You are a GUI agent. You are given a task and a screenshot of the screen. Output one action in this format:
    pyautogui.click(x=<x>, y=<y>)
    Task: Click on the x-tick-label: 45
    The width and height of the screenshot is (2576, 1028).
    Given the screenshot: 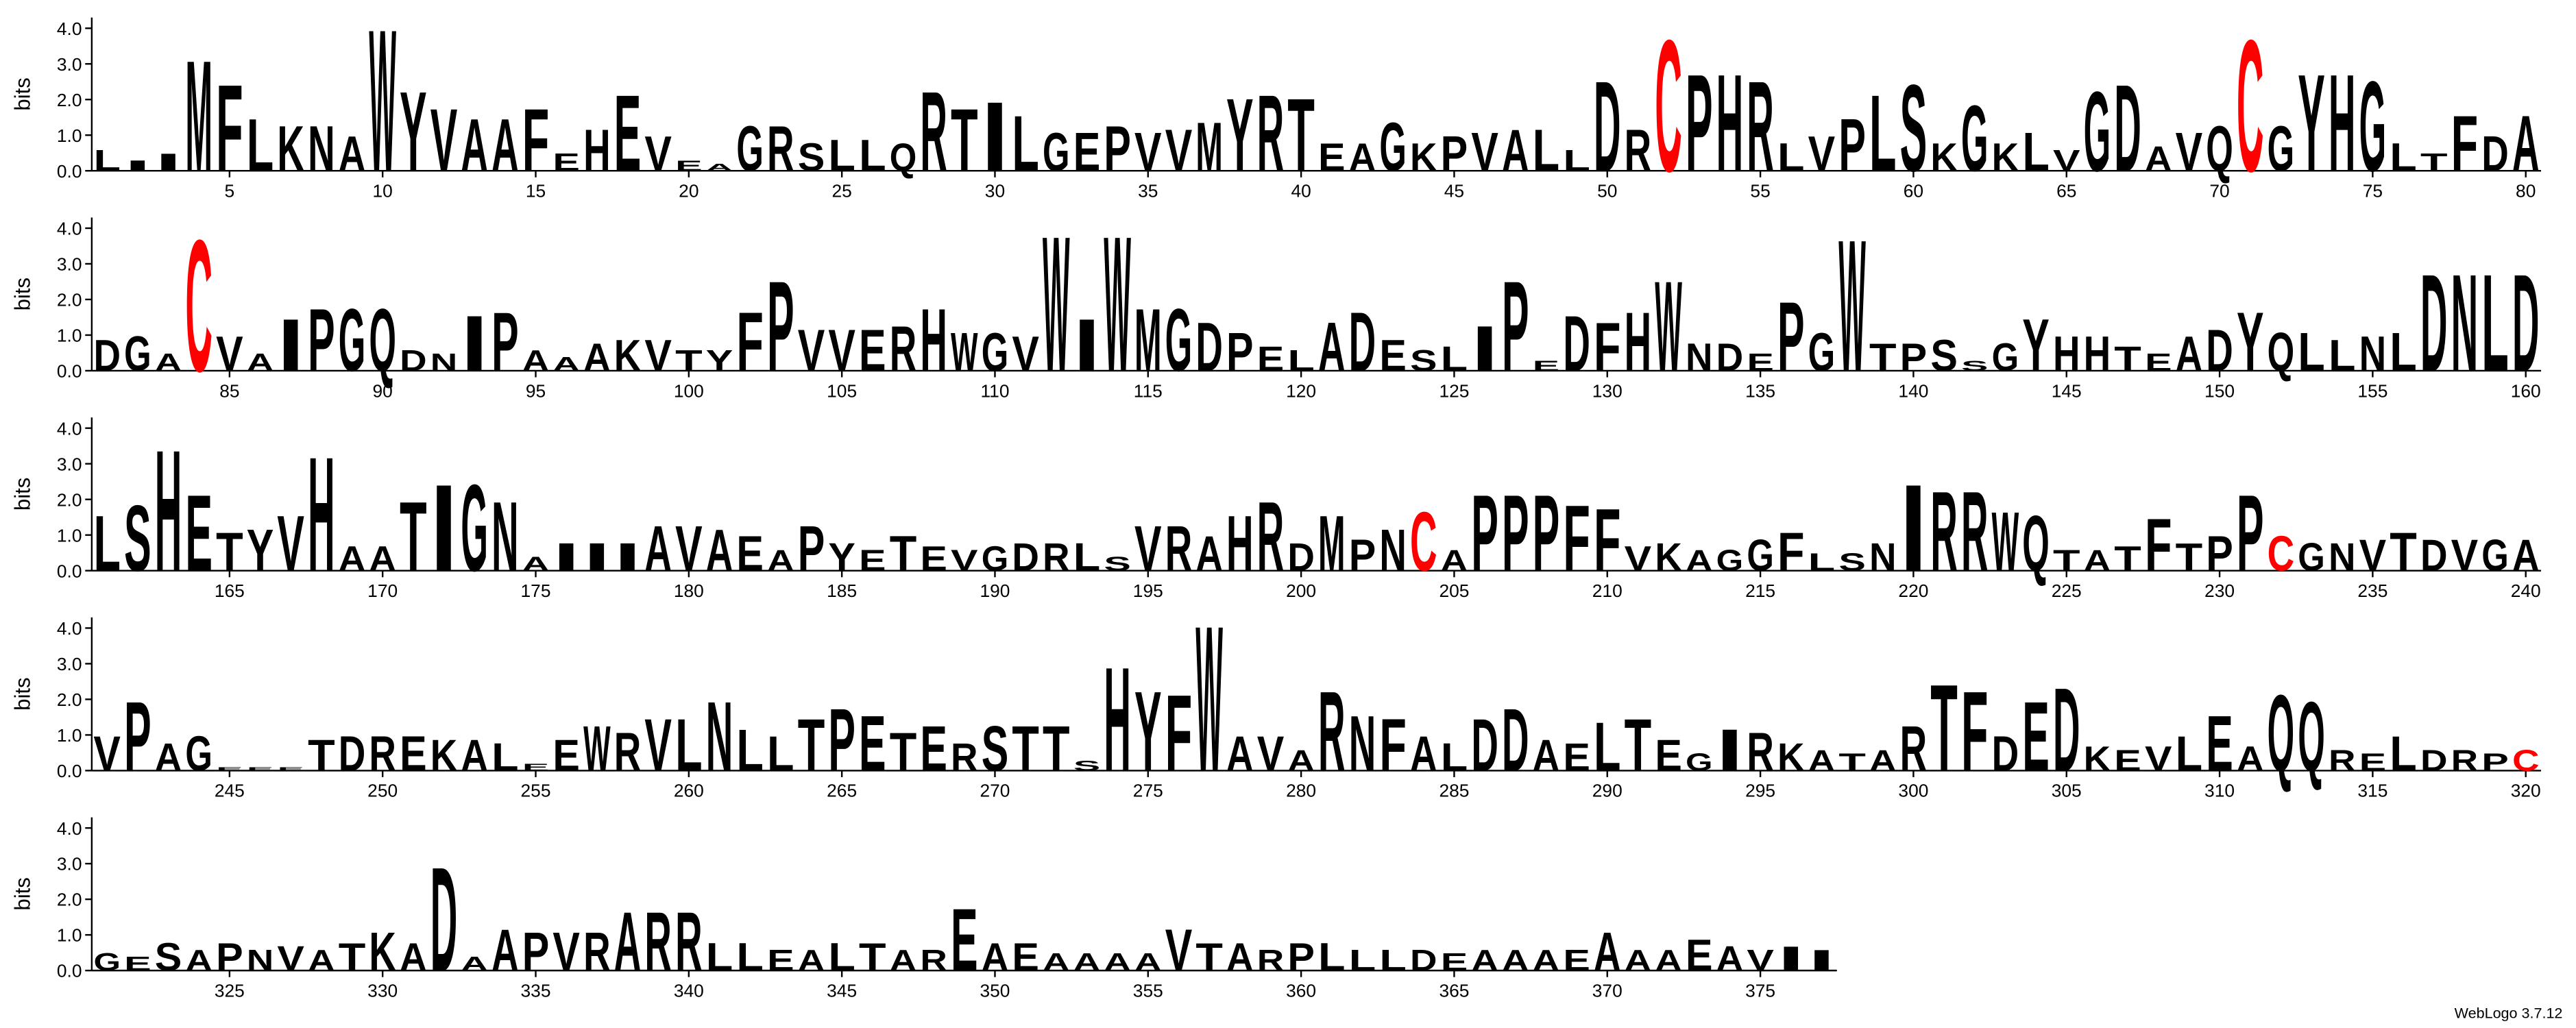 What is the action you would take?
    pyautogui.click(x=1454, y=191)
    